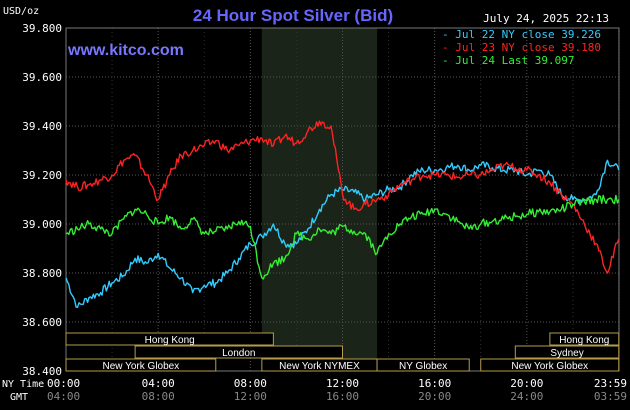 The height and width of the screenshot is (410, 630). What do you see at coordinates (434, 383) in the screenshot?
I see `x-tick-label-ny: 16:00` at bounding box center [434, 383].